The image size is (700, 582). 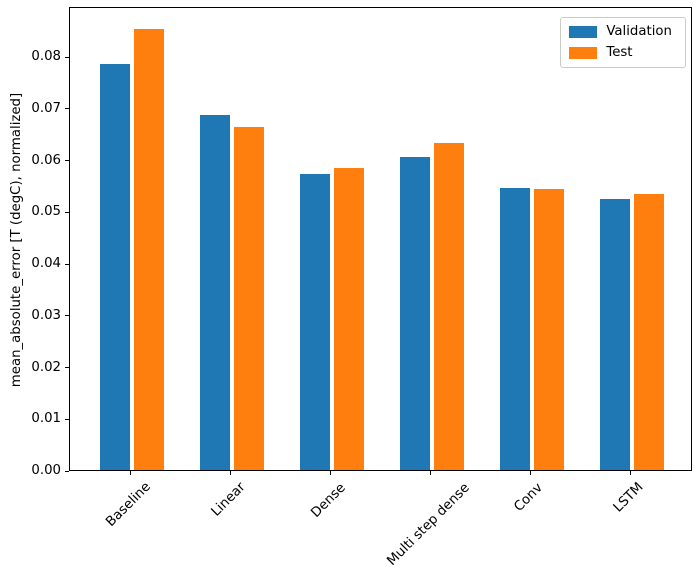 What do you see at coordinates (46, 367) in the screenshot?
I see `y-tick-label: 0.02` at bounding box center [46, 367].